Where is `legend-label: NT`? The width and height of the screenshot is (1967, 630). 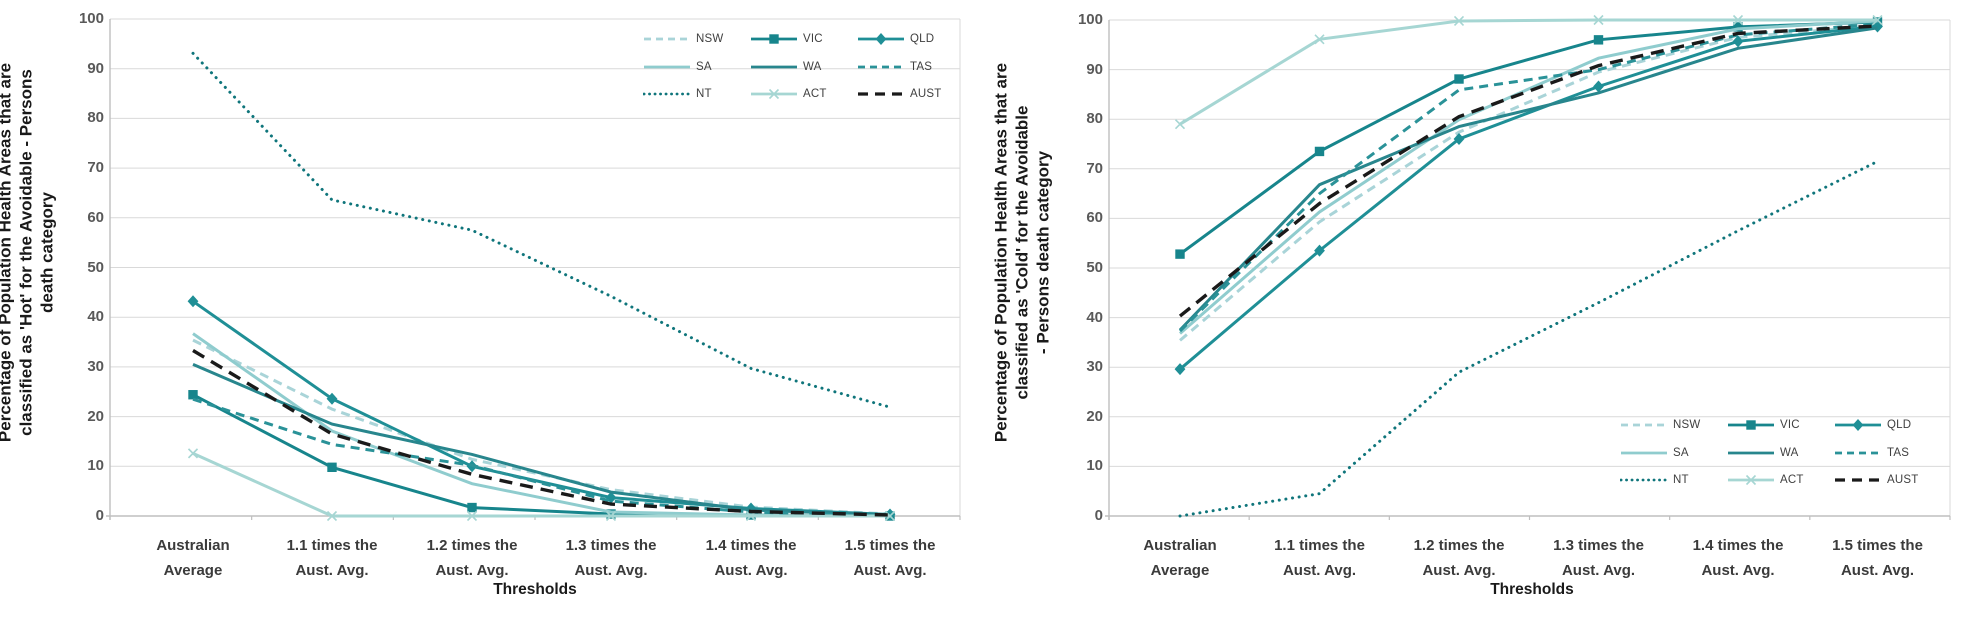
legend-label: NT is located at coordinates (704, 94).